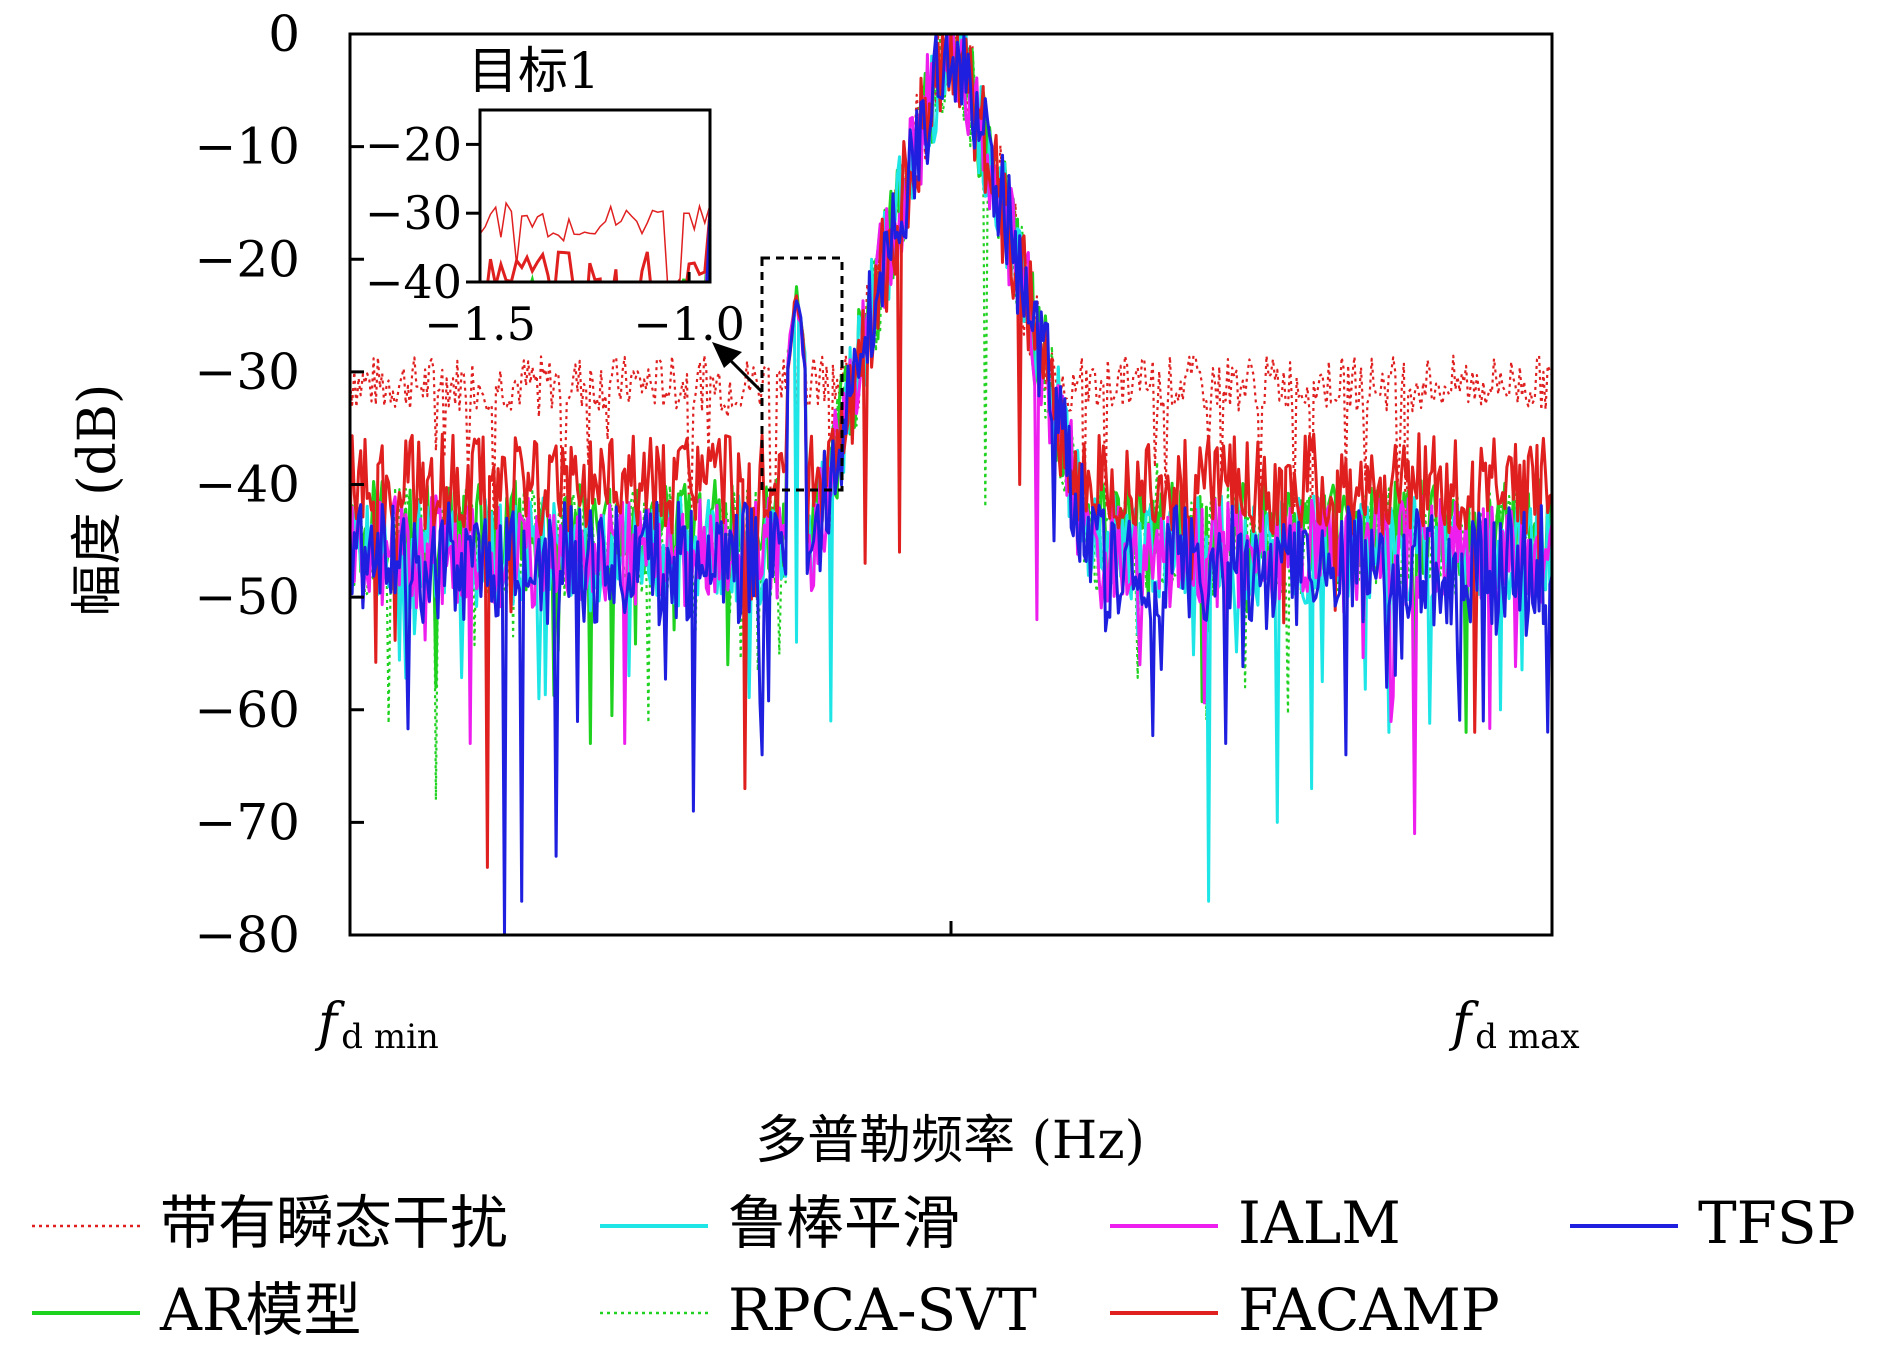 This screenshot has height=1362, width=1890. I want to click on legend-label-4: AR模型, so click(260, 1310).